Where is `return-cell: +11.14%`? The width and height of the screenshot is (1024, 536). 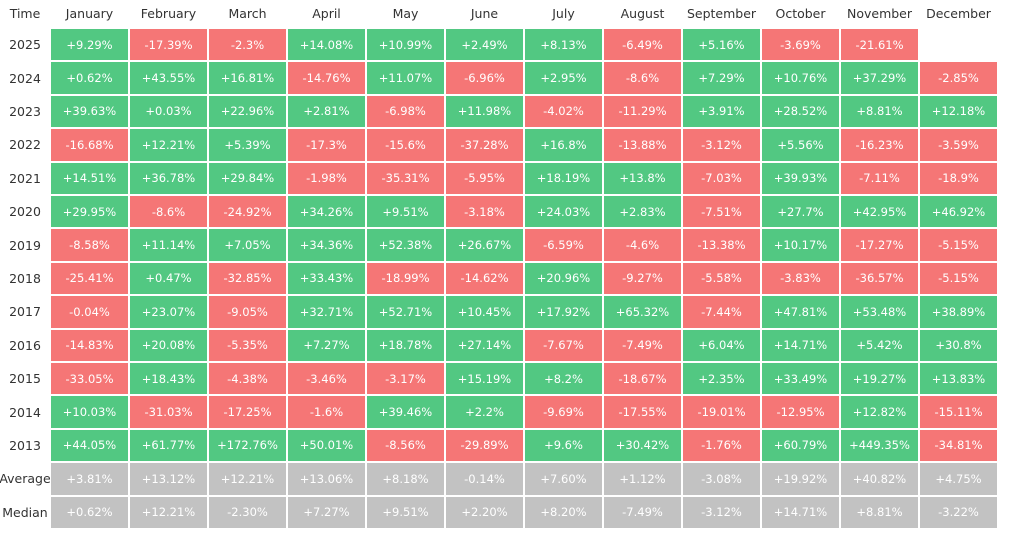
return-cell: +11.14% is located at coordinates (168, 245).